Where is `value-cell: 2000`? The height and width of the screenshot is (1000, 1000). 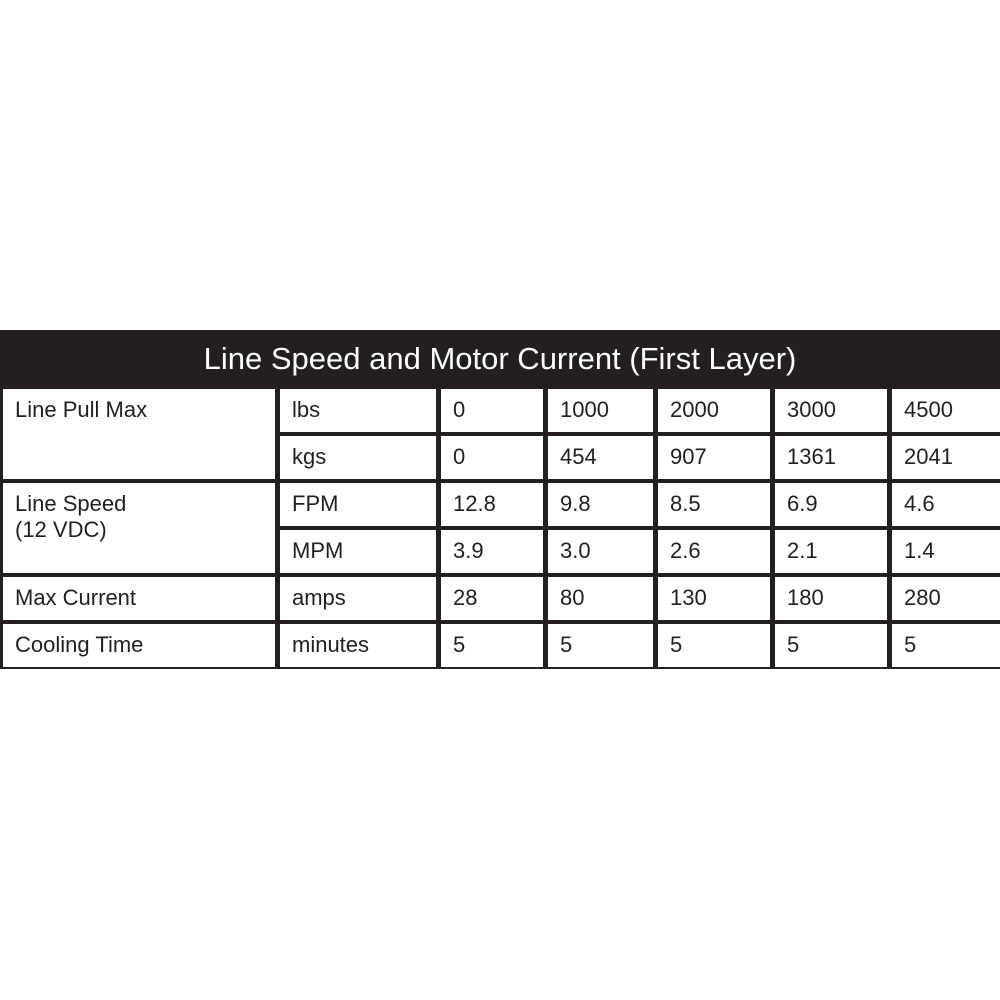 value-cell: 2000 is located at coordinates (714, 410).